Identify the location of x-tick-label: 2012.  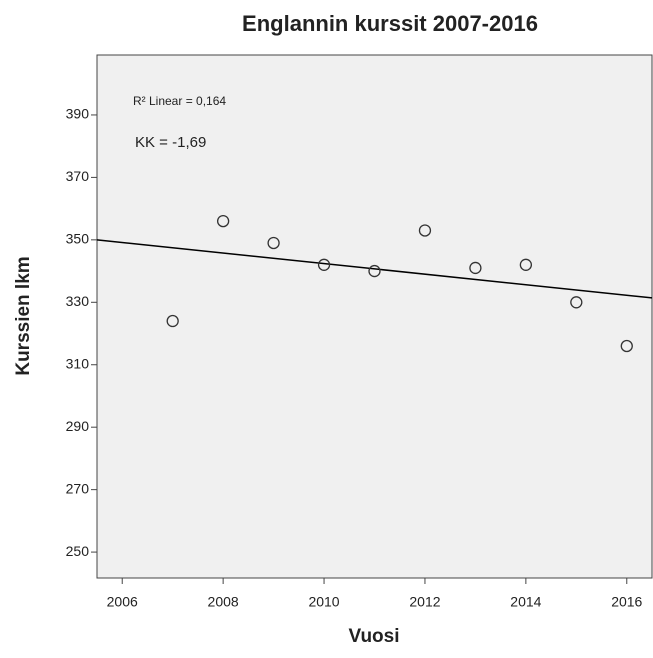
(424, 602).